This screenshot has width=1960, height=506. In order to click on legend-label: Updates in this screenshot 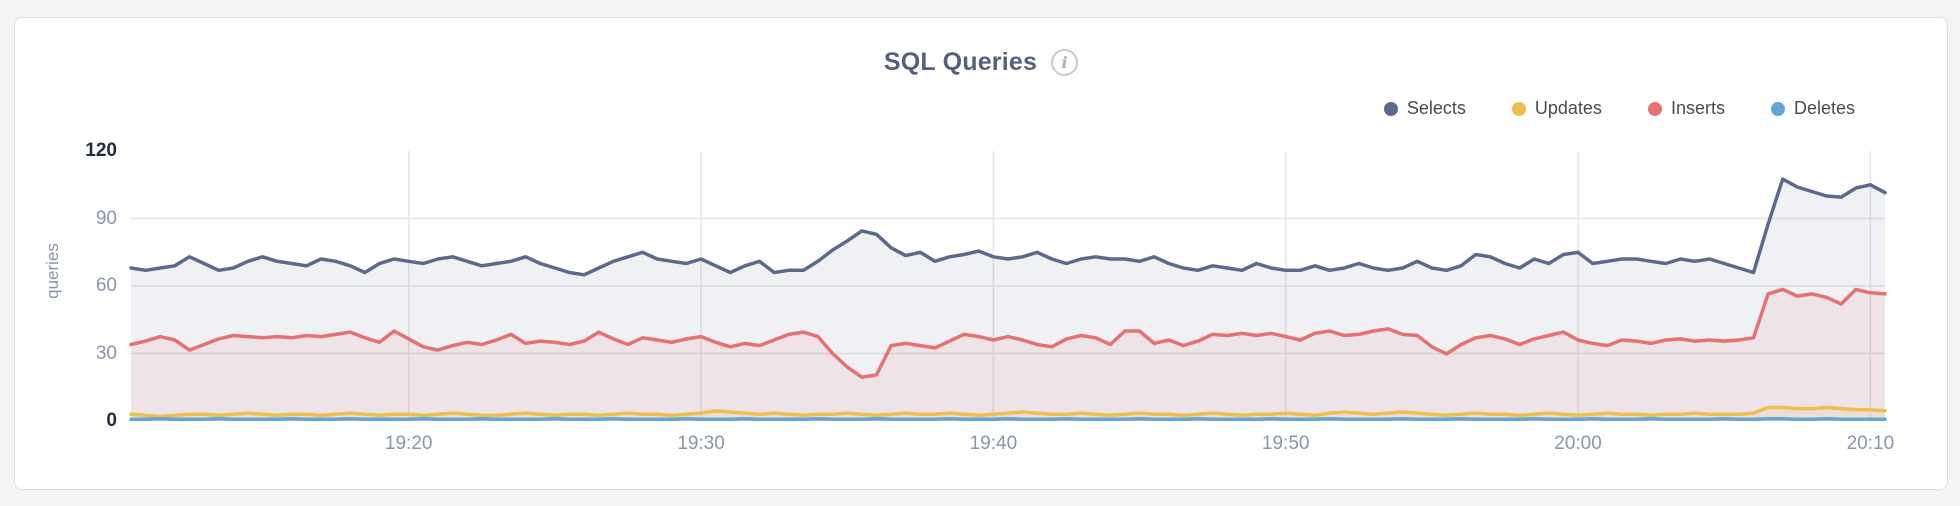, I will do `click(1568, 108)`.